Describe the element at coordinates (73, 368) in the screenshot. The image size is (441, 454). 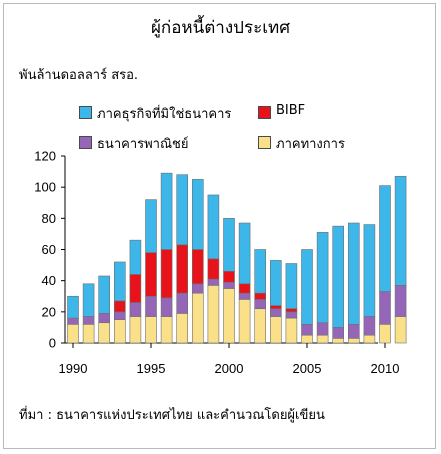
I see `x-tick-label: 1990` at that location.